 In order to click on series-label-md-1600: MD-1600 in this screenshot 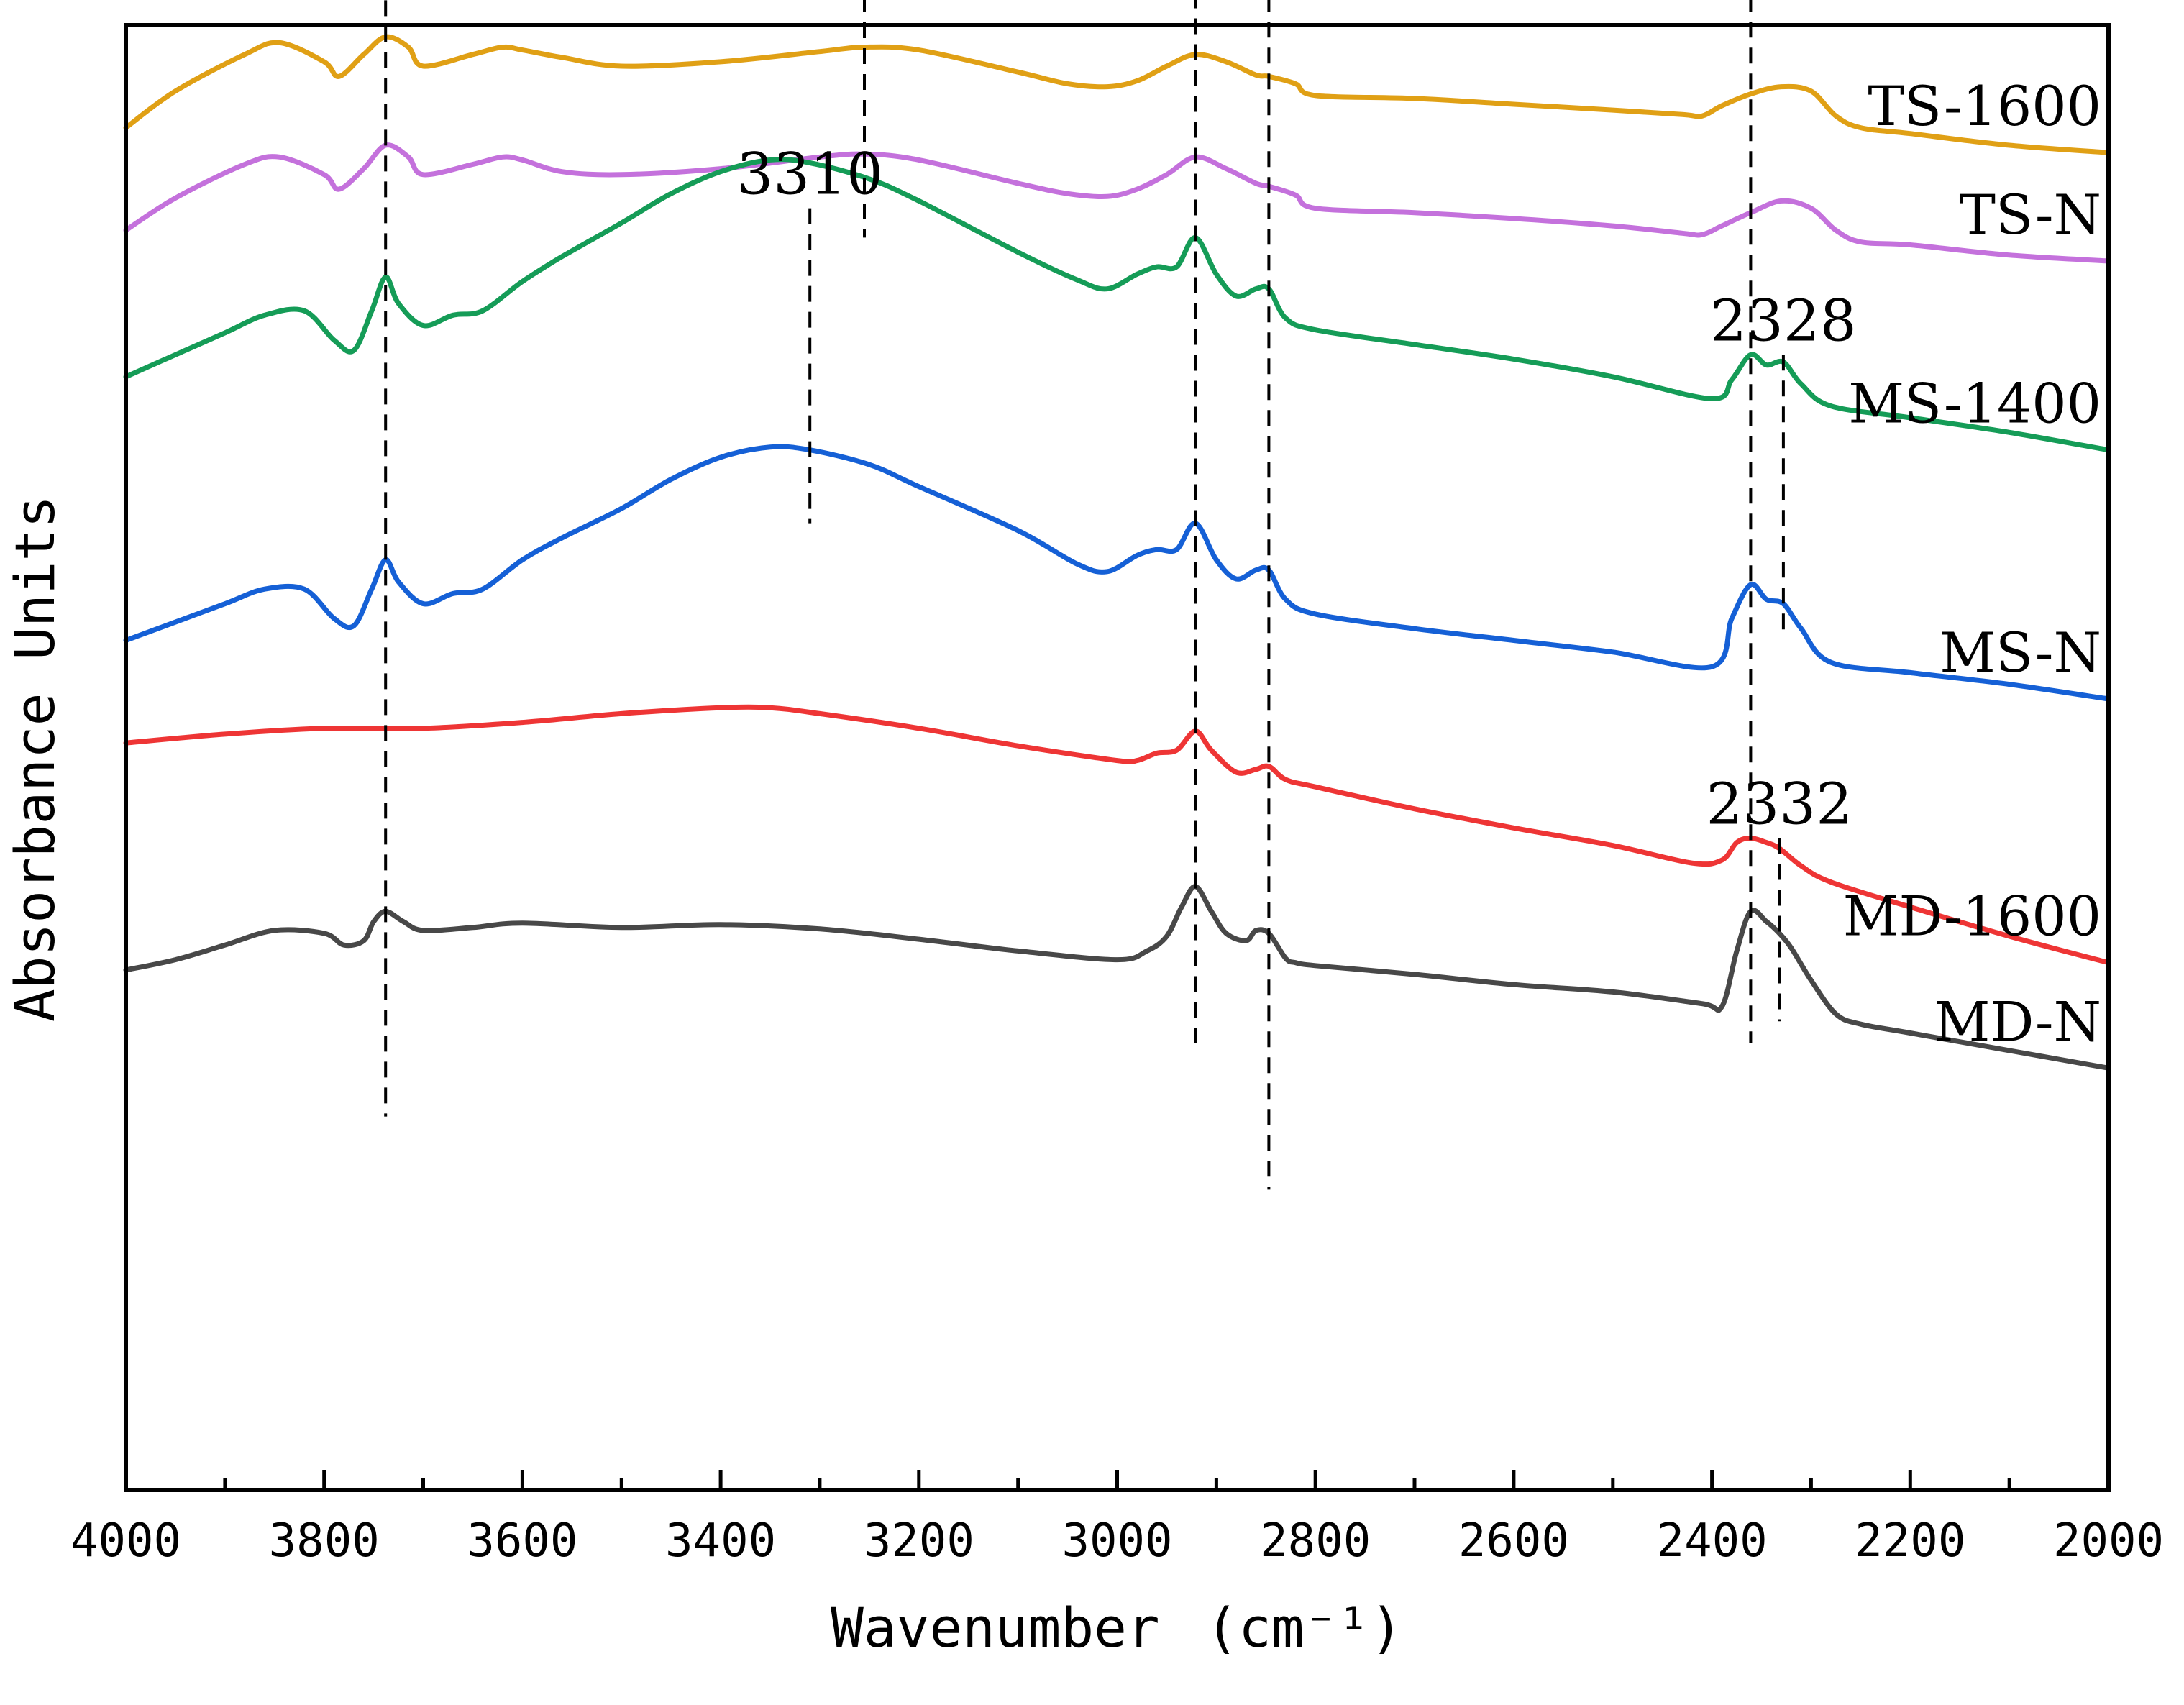, I will do `click(1972, 917)`.